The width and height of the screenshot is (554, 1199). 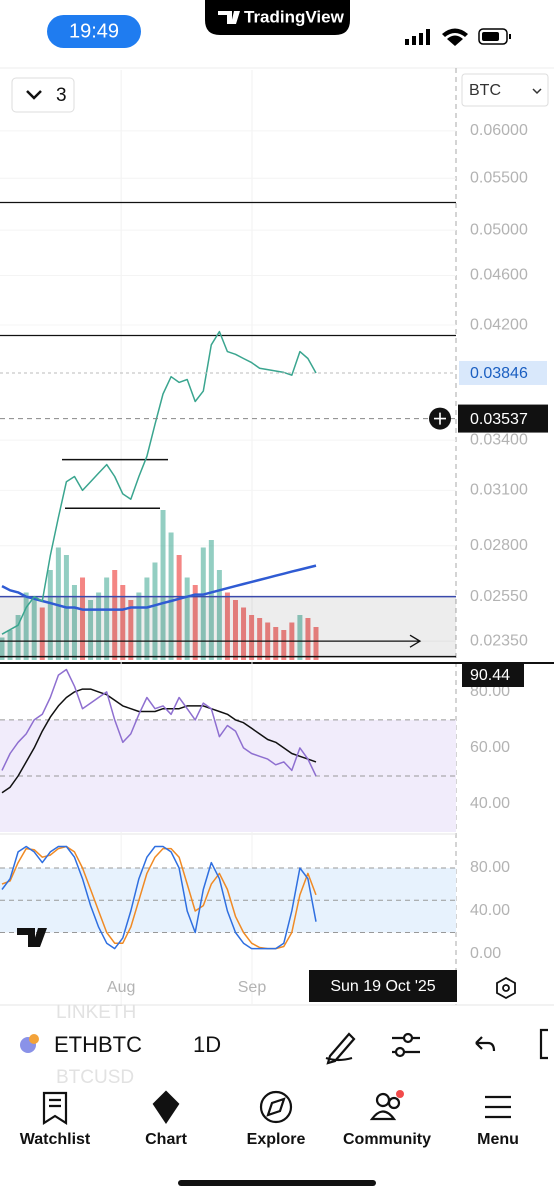 I want to click on pane-badge-label: 90.44, so click(x=490, y=675).